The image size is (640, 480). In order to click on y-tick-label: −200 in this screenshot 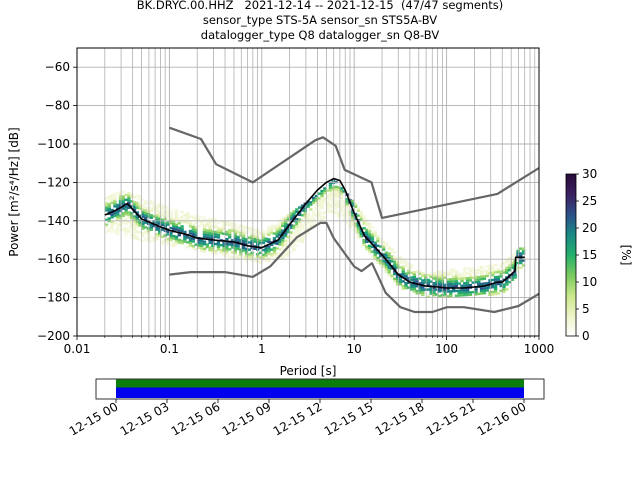, I will do `click(53, 336)`.